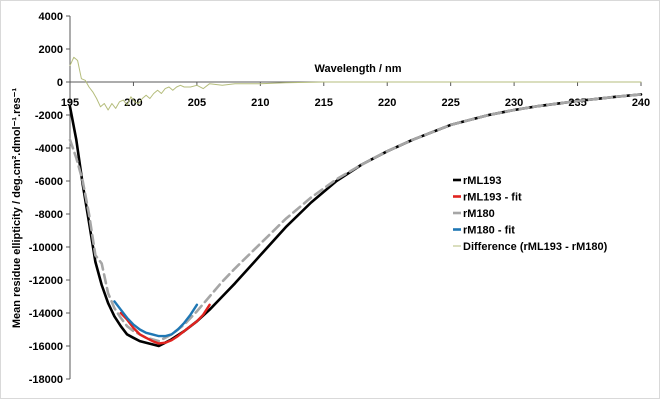 The width and height of the screenshot is (661, 400). What do you see at coordinates (489, 231) in the screenshot?
I see `legend-label: rM180 - fit` at bounding box center [489, 231].